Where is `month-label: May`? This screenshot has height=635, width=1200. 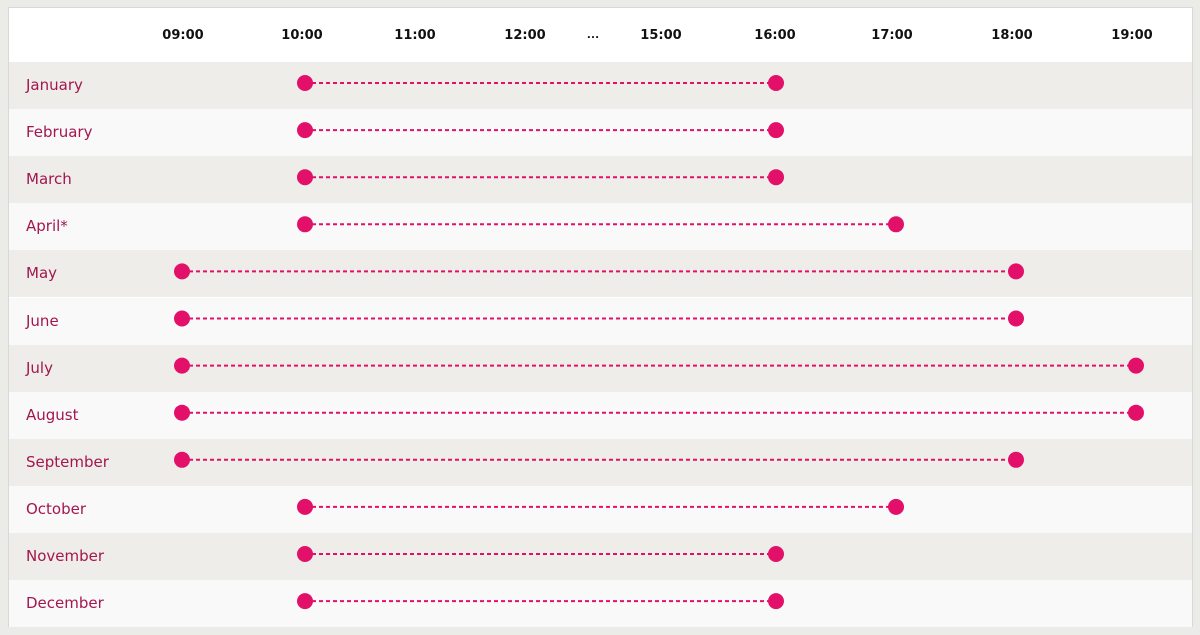 month-label: May is located at coordinates (42, 273).